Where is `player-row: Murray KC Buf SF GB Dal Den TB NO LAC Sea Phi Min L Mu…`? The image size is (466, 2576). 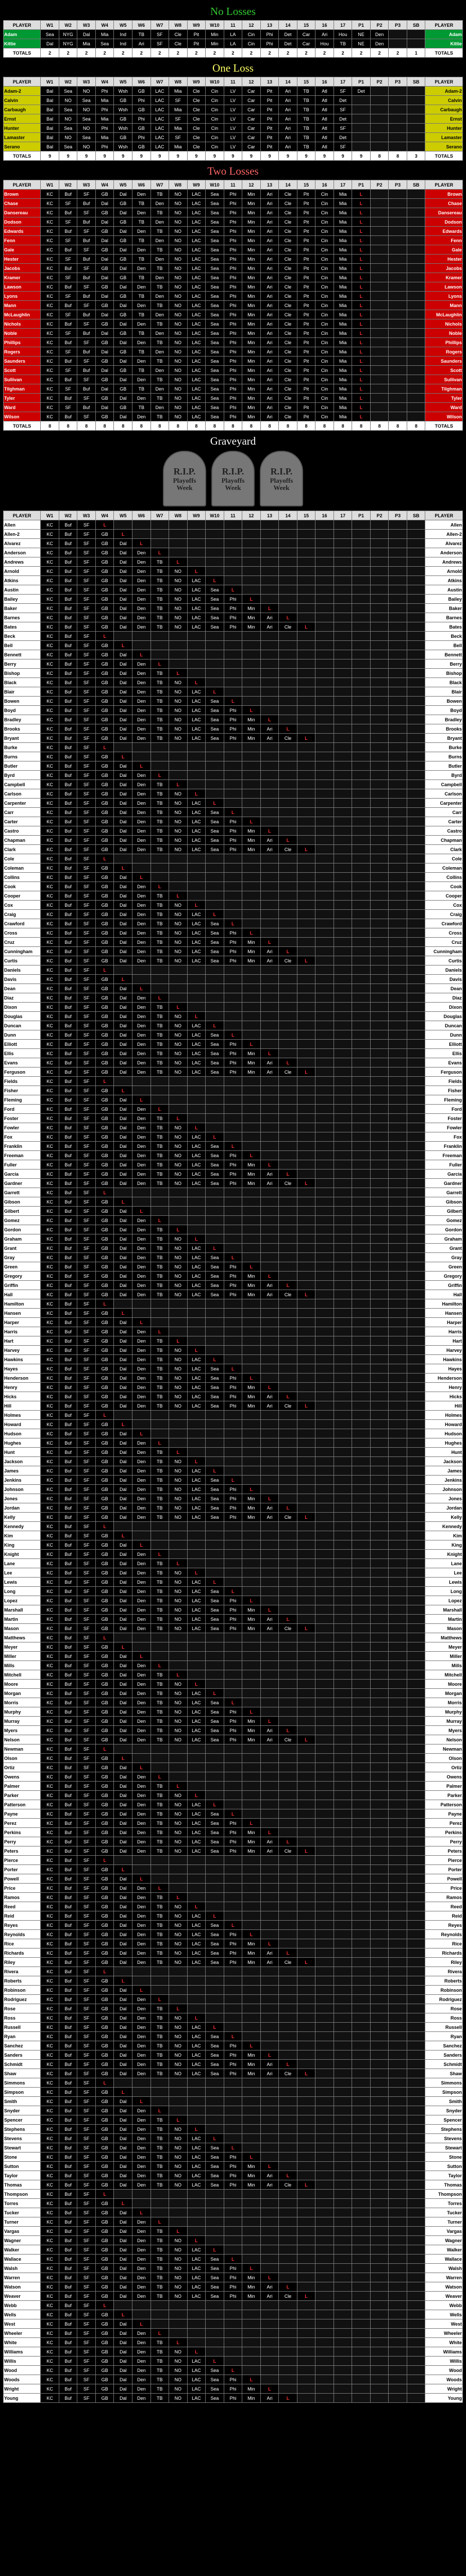
player-row: Murray KC Buf SF GB Dal Den TB NO LAC Sea Phi Min L Mu… is located at coordinates (233, 1721).